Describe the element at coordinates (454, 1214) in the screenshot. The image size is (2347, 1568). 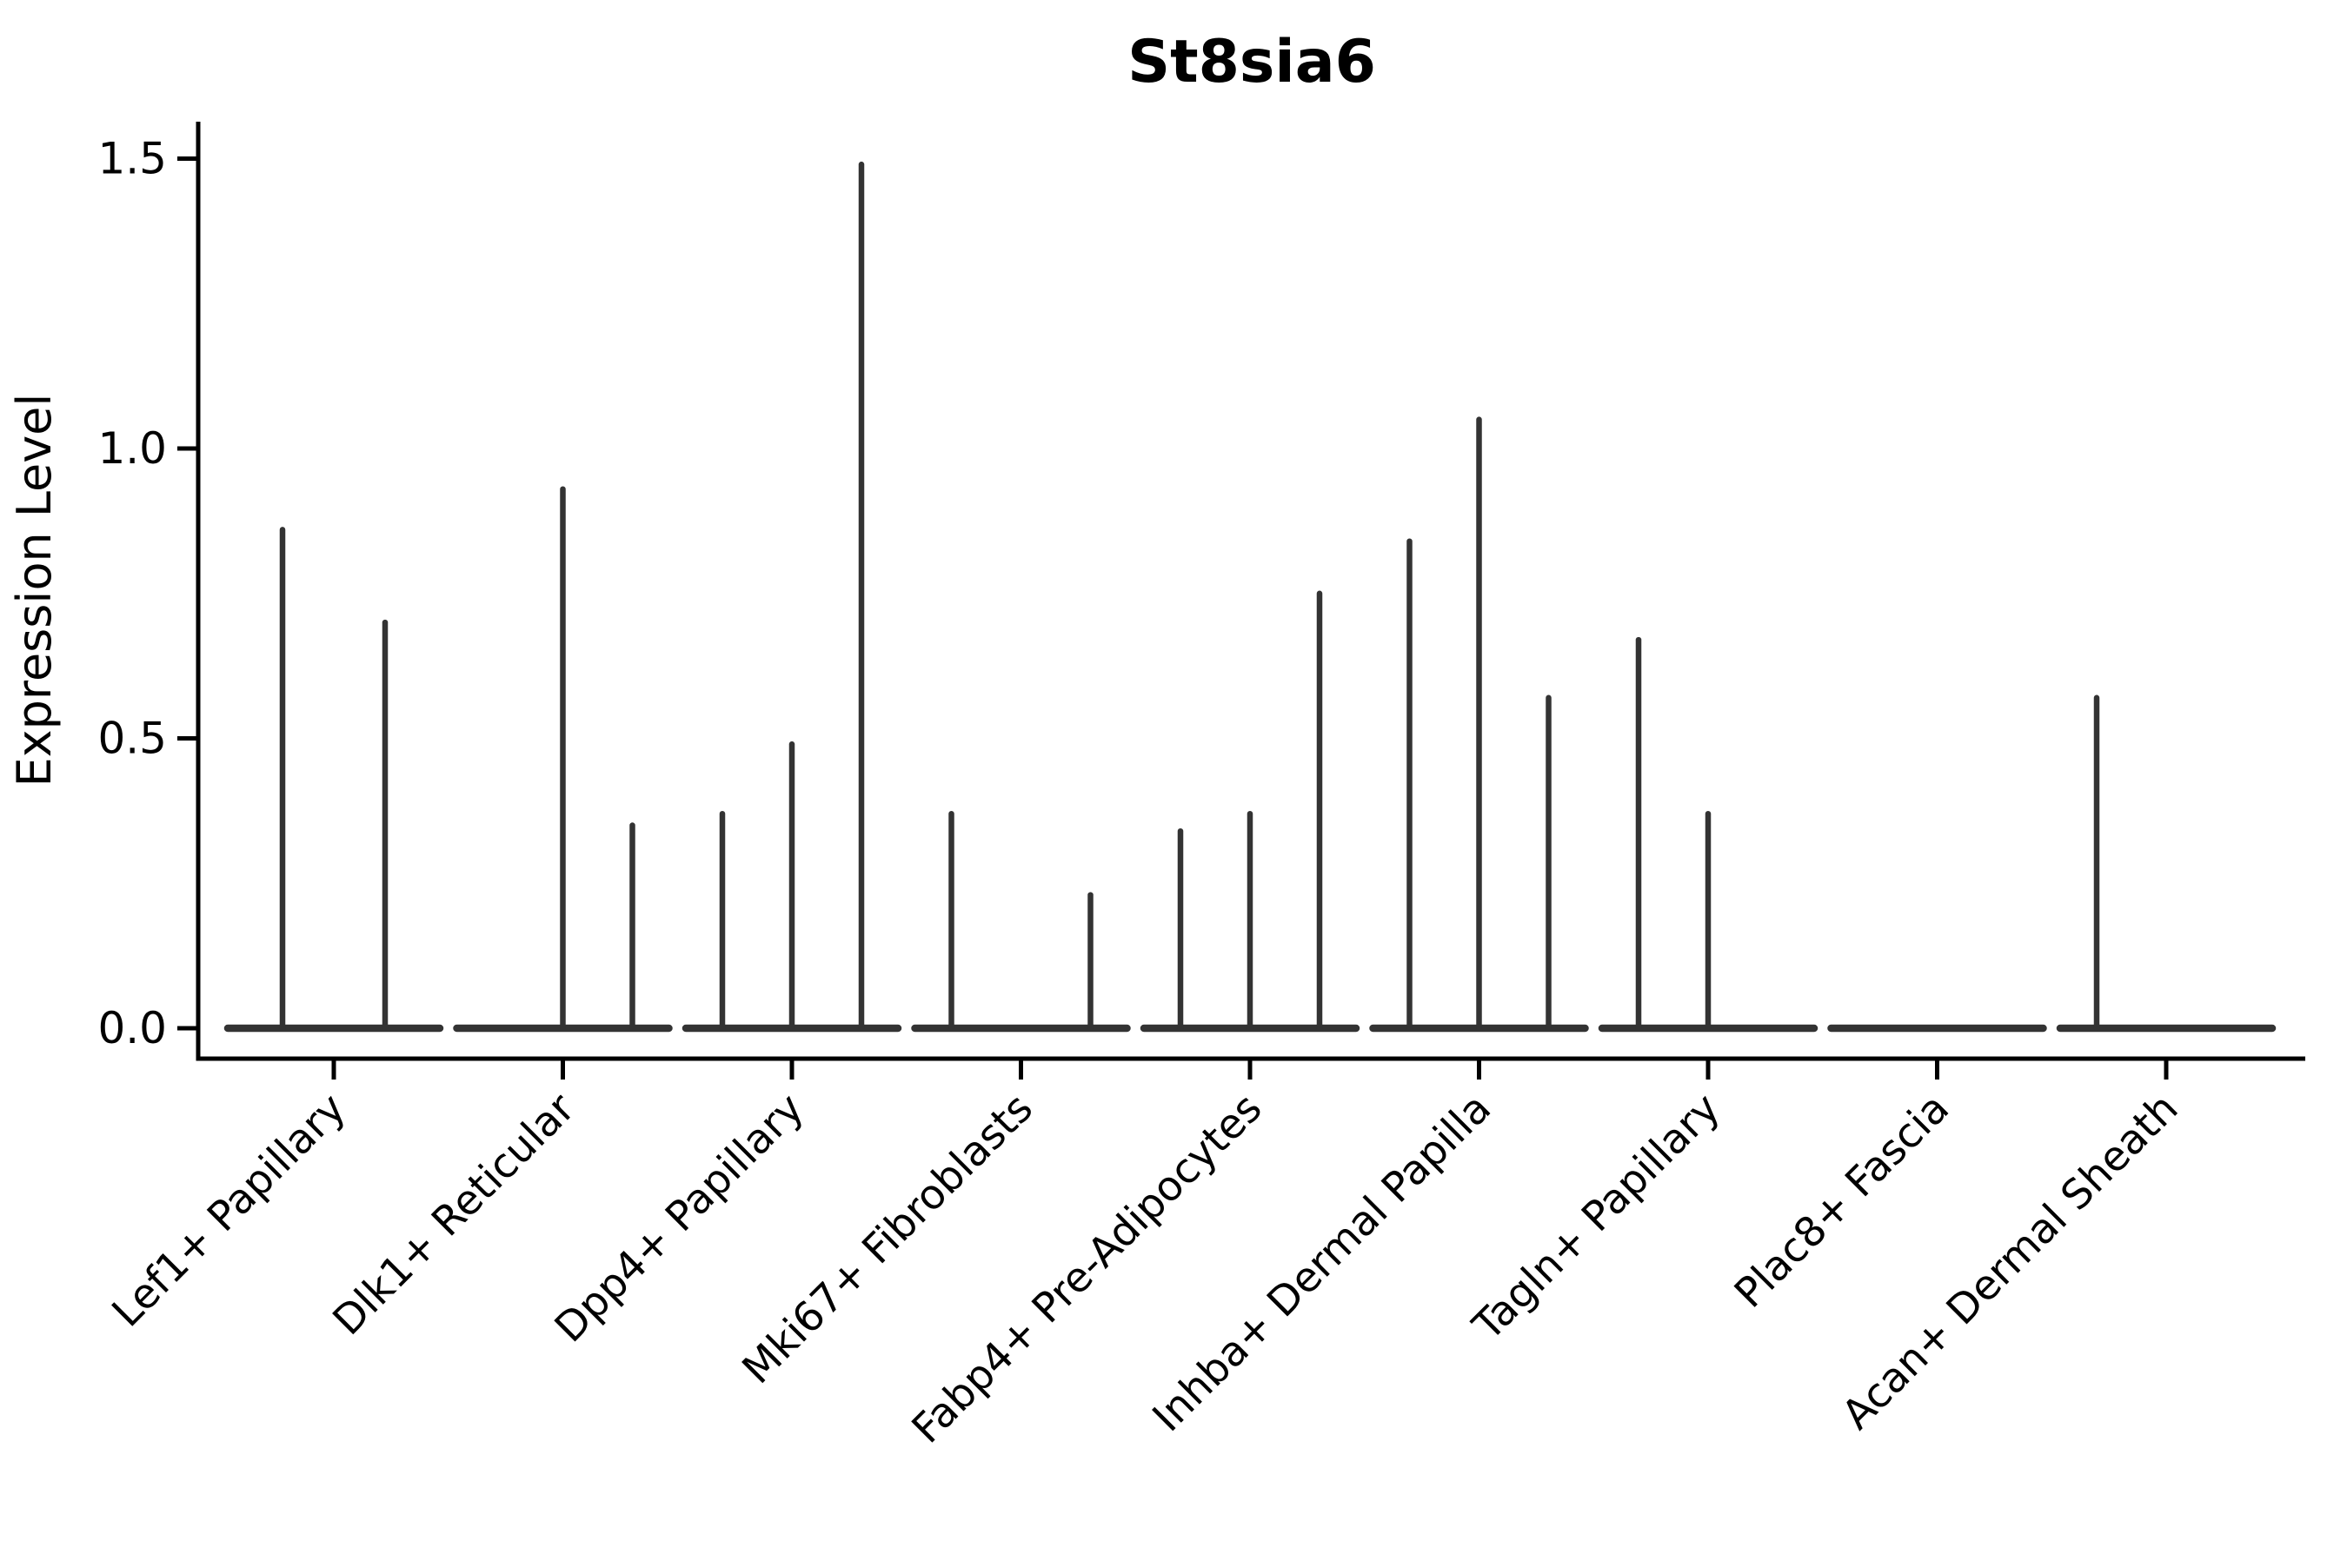
I see `x-tick-label: Dlk1+ Reticular` at that location.